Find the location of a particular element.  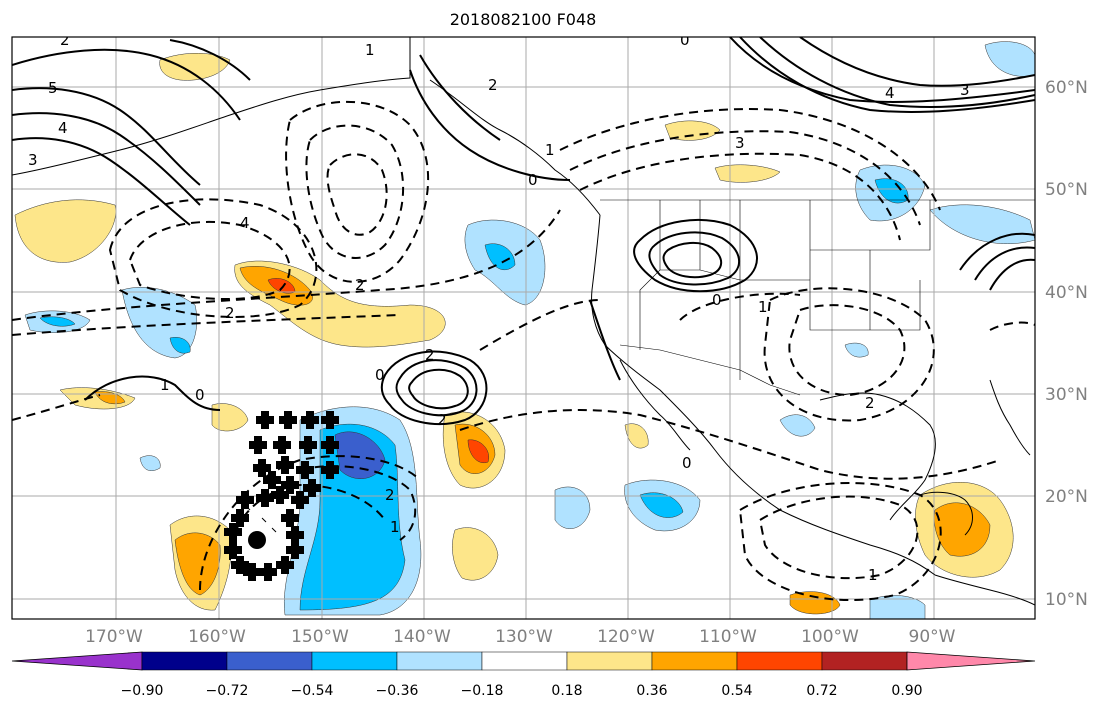

lon-label: 150°W is located at coordinates (320, 637).